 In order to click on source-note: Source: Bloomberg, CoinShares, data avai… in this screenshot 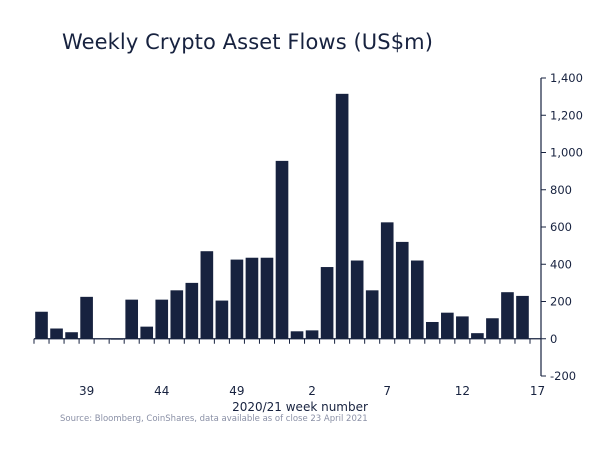, I will do `click(214, 419)`.